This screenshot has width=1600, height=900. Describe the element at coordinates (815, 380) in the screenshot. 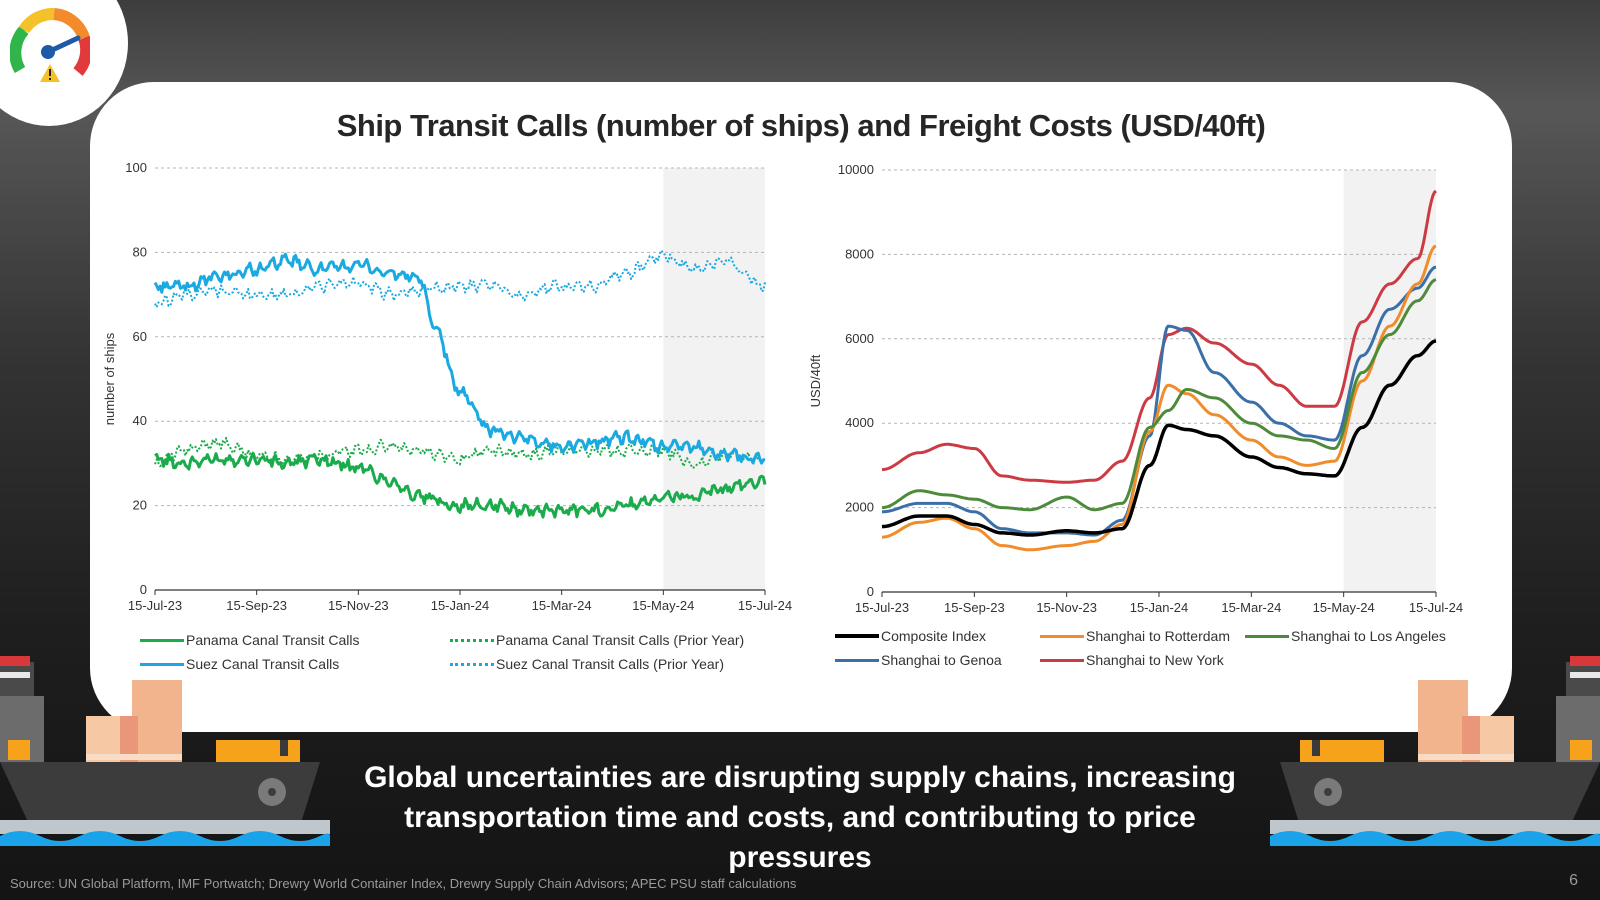

I see `y-axis-label: USD/40ft` at that location.